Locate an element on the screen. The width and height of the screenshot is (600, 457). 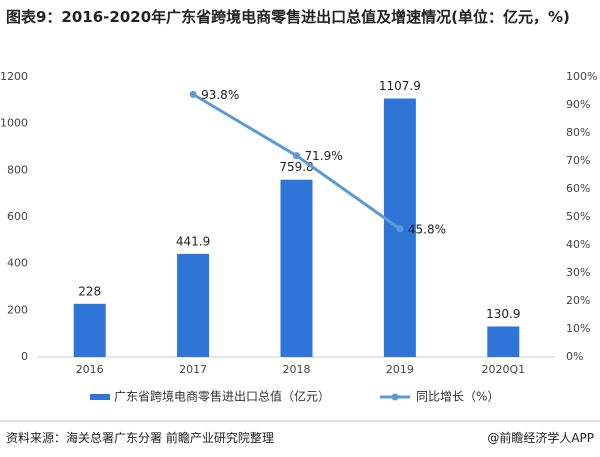
legend-label: 广东省跨境电商零售进出口总值（亿元） is located at coordinates (222, 396).